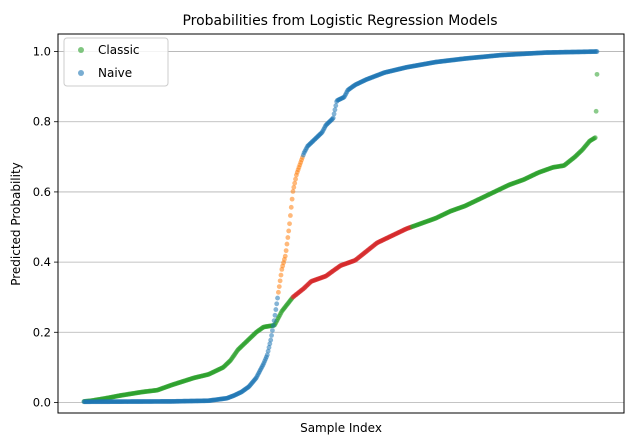  Describe the element at coordinates (42, 262) in the screenshot. I see `y-tick-label: 0.4` at that location.